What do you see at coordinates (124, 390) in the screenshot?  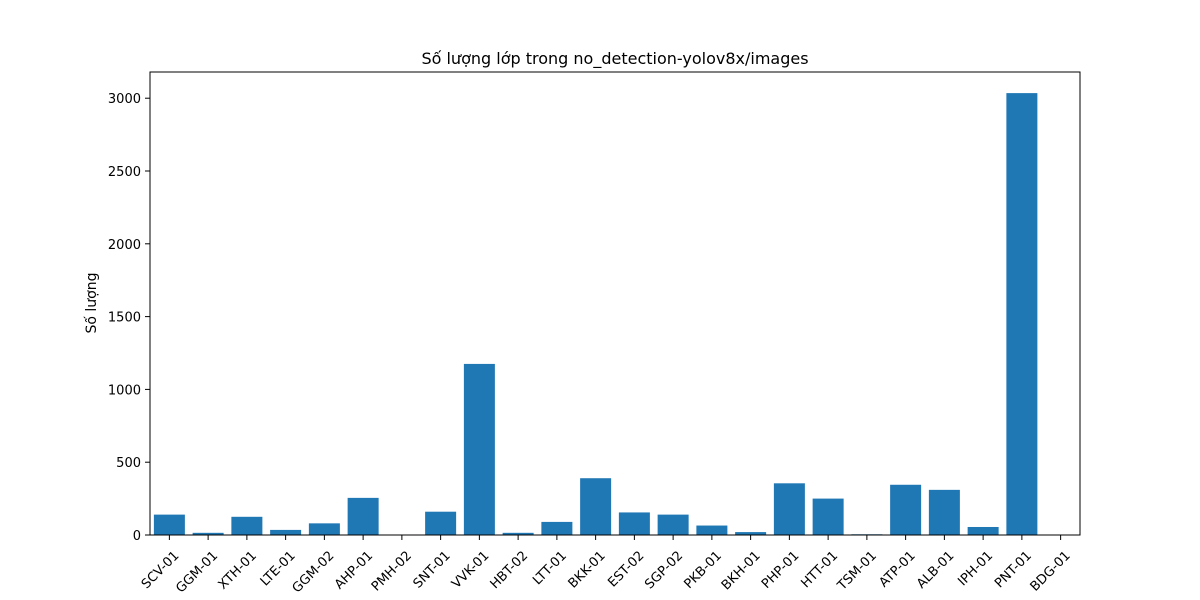 I see `y-tick-label: 1000` at bounding box center [124, 390].